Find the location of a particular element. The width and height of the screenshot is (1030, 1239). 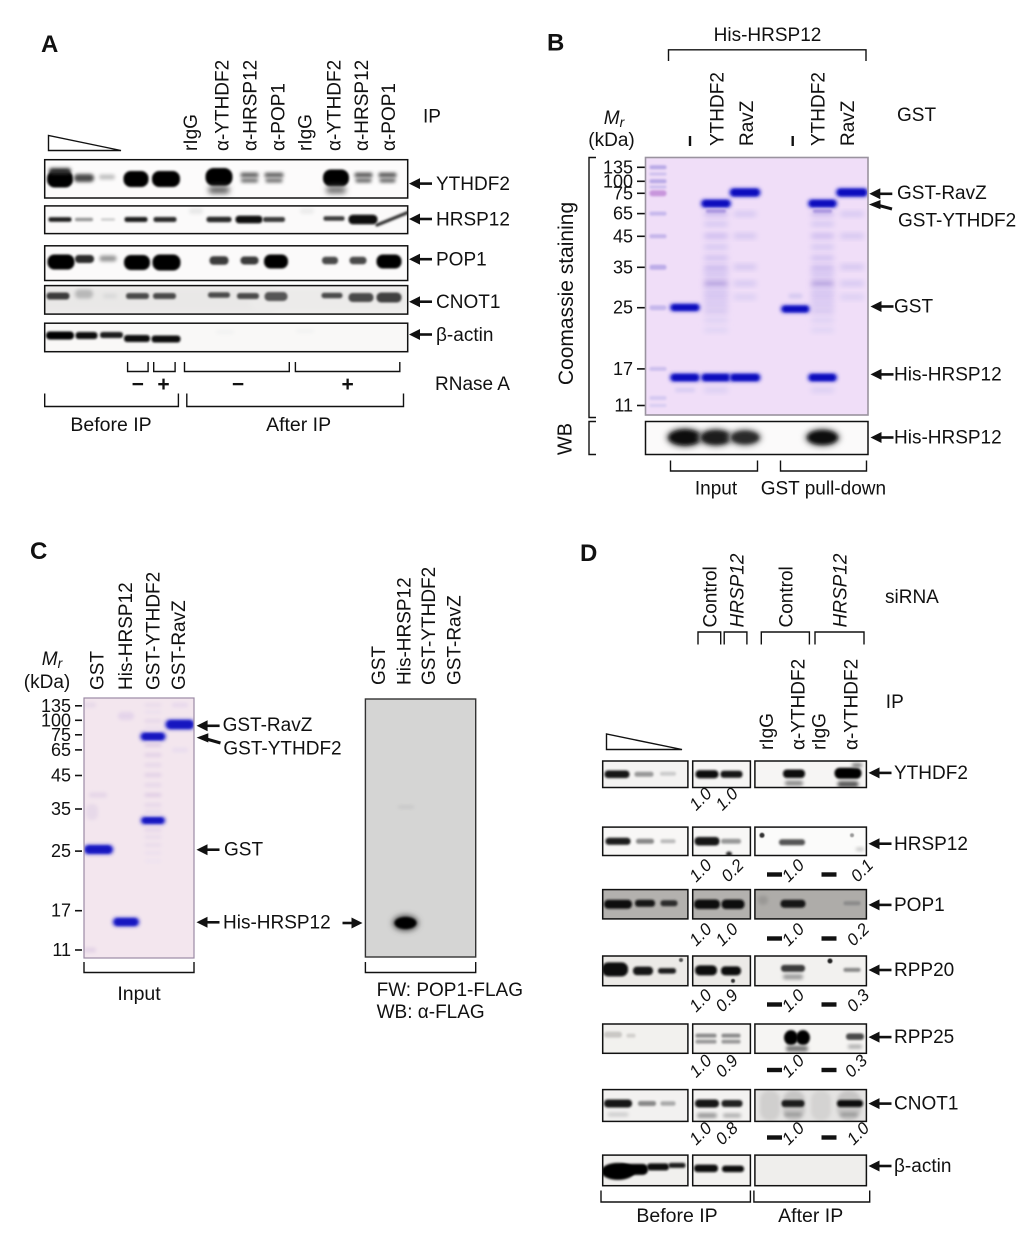

svg-text: FW: POP1-FLAG is located at coordinates (450, 990).